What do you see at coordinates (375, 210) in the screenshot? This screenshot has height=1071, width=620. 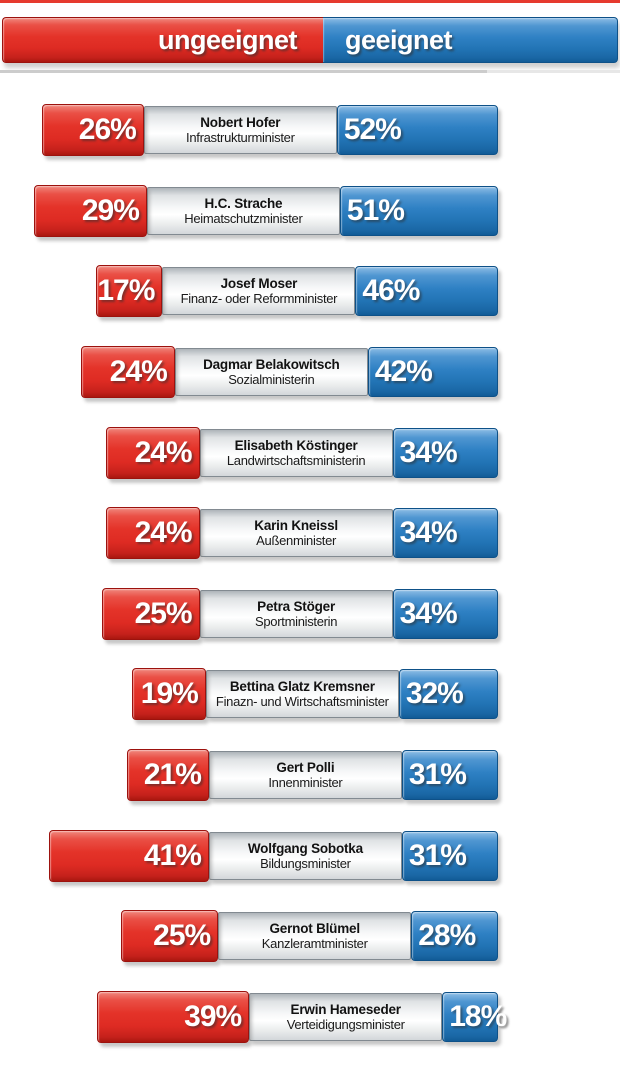 I see `geeignet-value: 51%` at bounding box center [375, 210].